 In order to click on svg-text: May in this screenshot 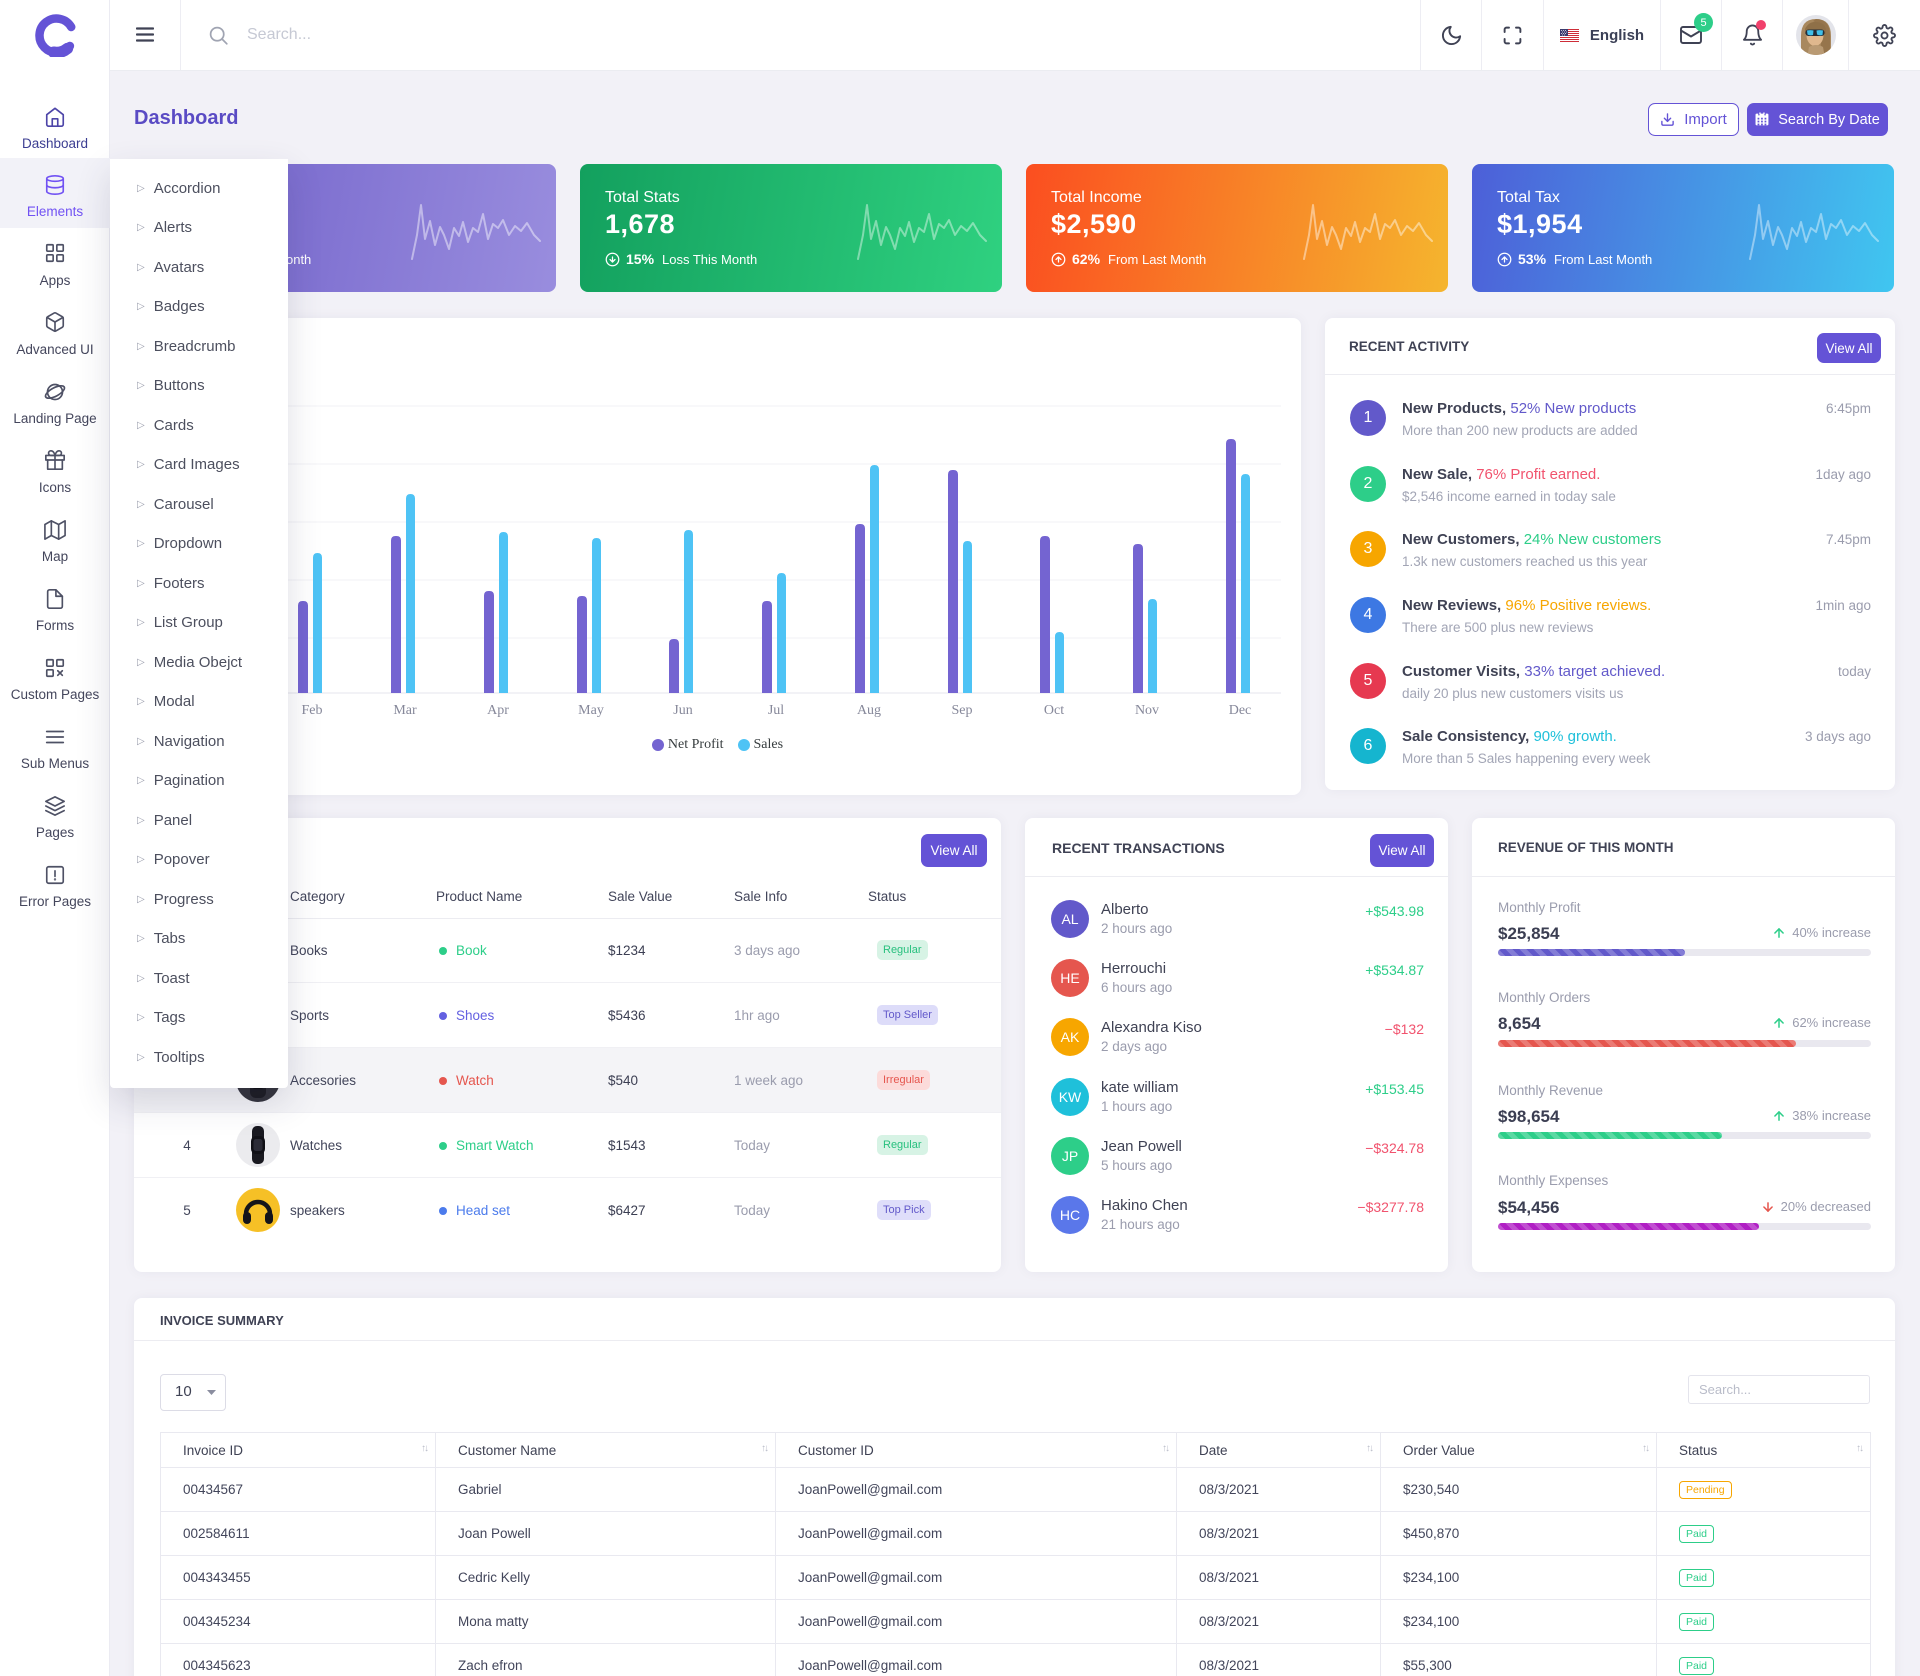, I will do `click(591, 710)`.